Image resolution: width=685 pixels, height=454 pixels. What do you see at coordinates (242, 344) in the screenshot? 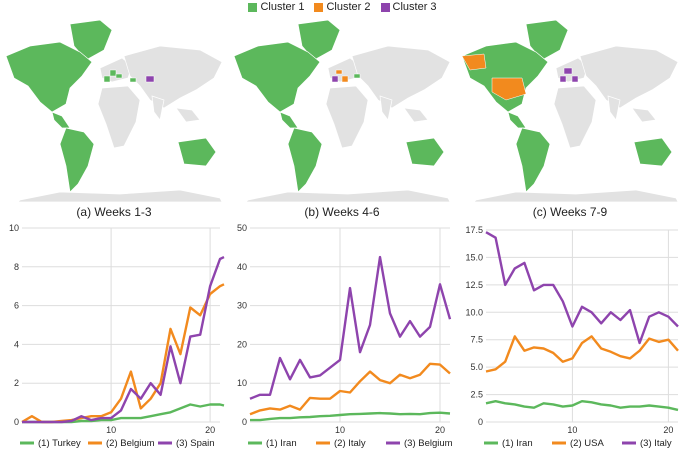
I see `y-tick-label: 20` at bounding box center [242, 344].